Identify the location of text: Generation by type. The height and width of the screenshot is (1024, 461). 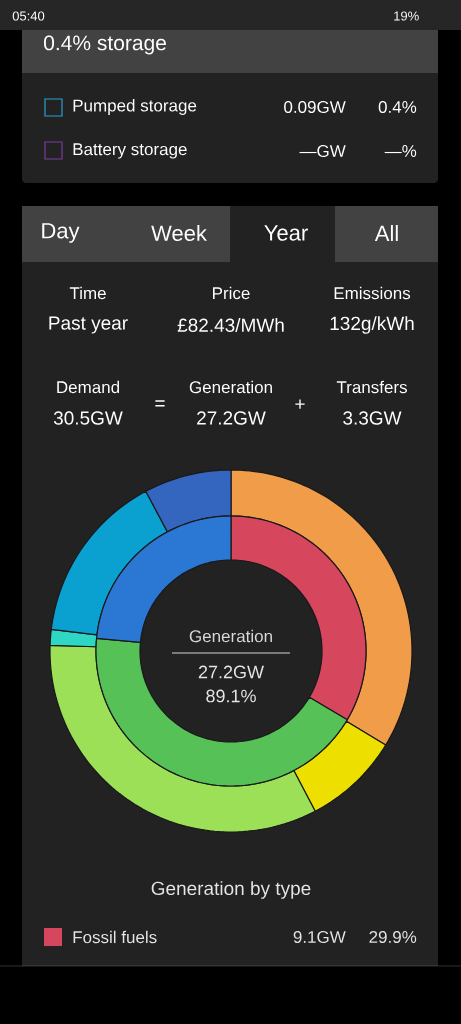
(231, 890).